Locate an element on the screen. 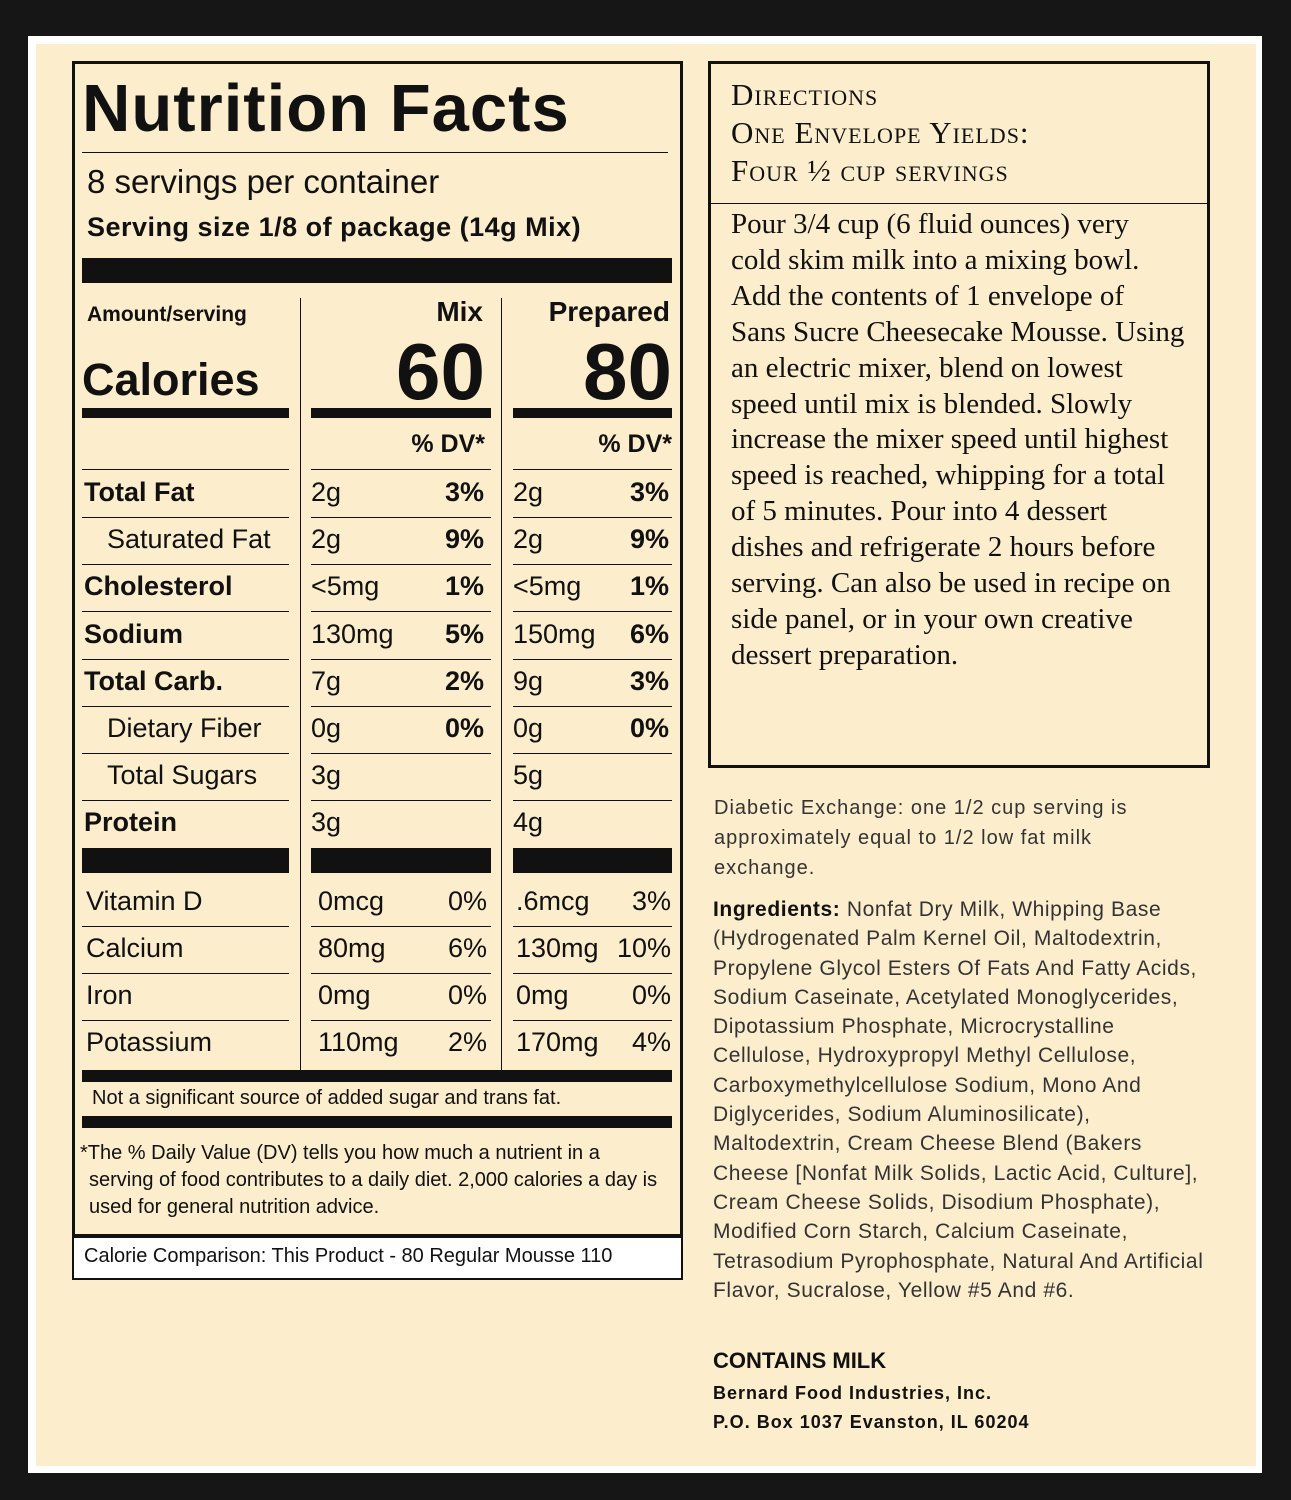  nutrient-dv: 9% is located at coordinates (464, 539).